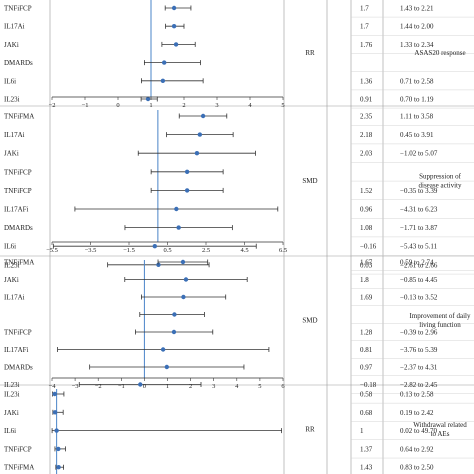  I want to click on estimate-value: −0.18, so click(368, 385).